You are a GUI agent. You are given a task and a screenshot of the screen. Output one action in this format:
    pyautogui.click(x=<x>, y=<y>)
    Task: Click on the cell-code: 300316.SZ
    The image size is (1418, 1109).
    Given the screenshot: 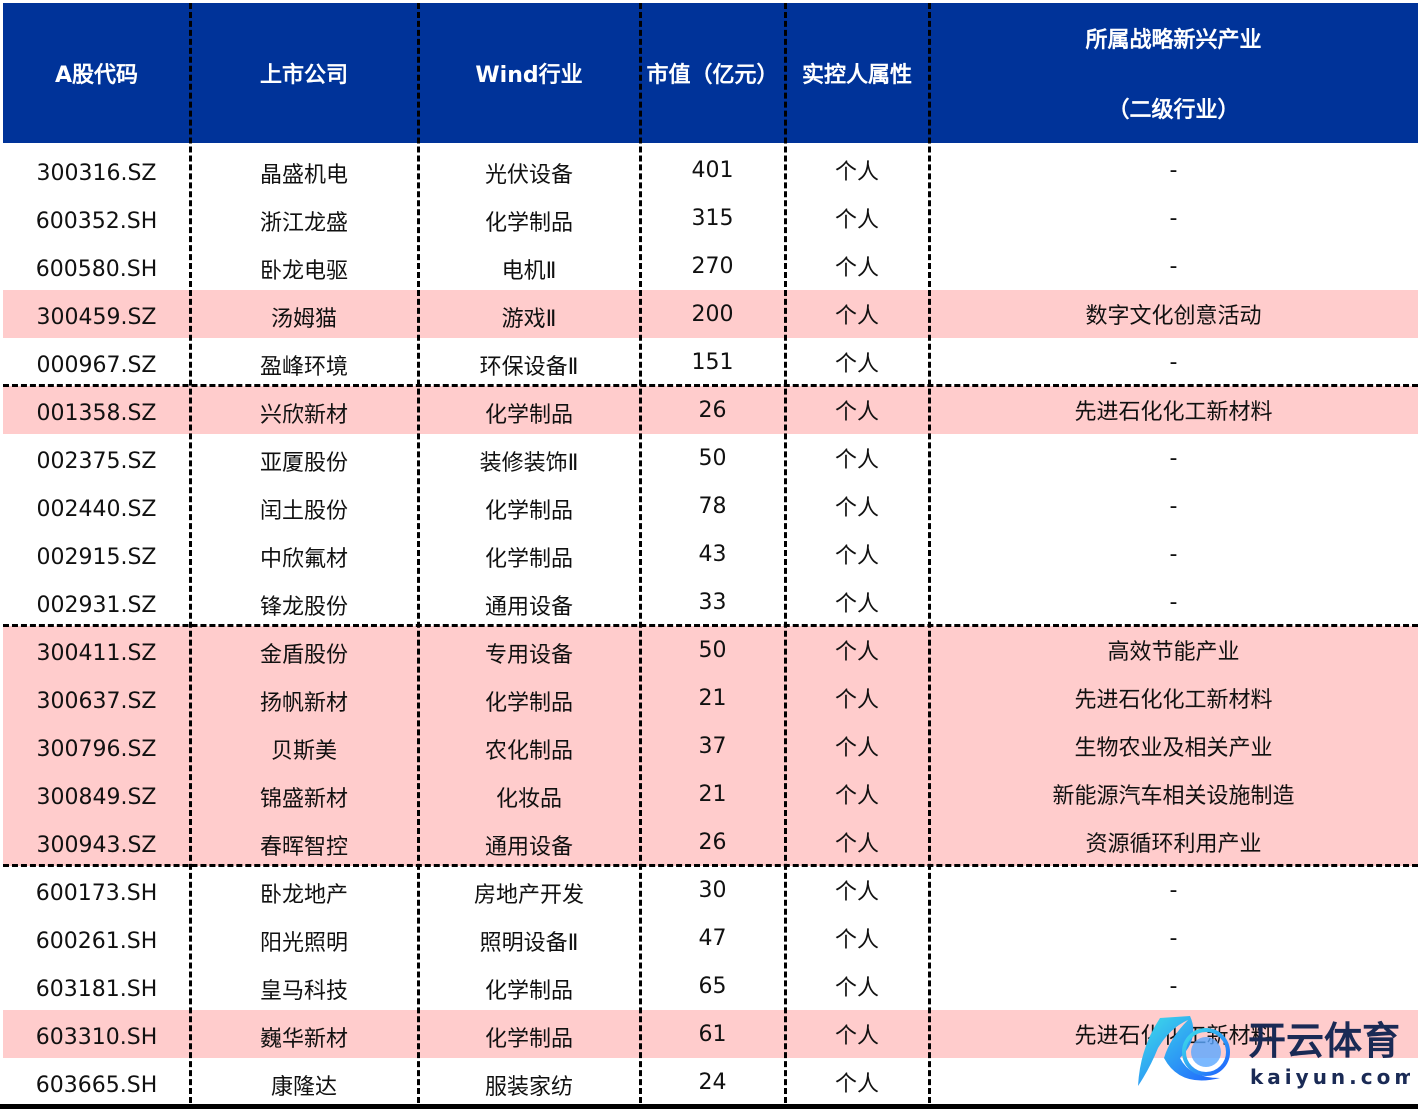 What is the action you would take?
    pyautogui.click(x=96, y=173)
    